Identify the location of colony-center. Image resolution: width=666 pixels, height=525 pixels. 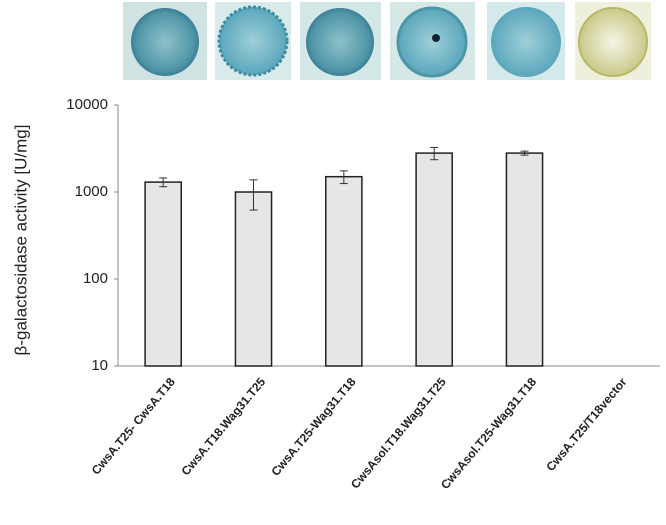
(436, 38).